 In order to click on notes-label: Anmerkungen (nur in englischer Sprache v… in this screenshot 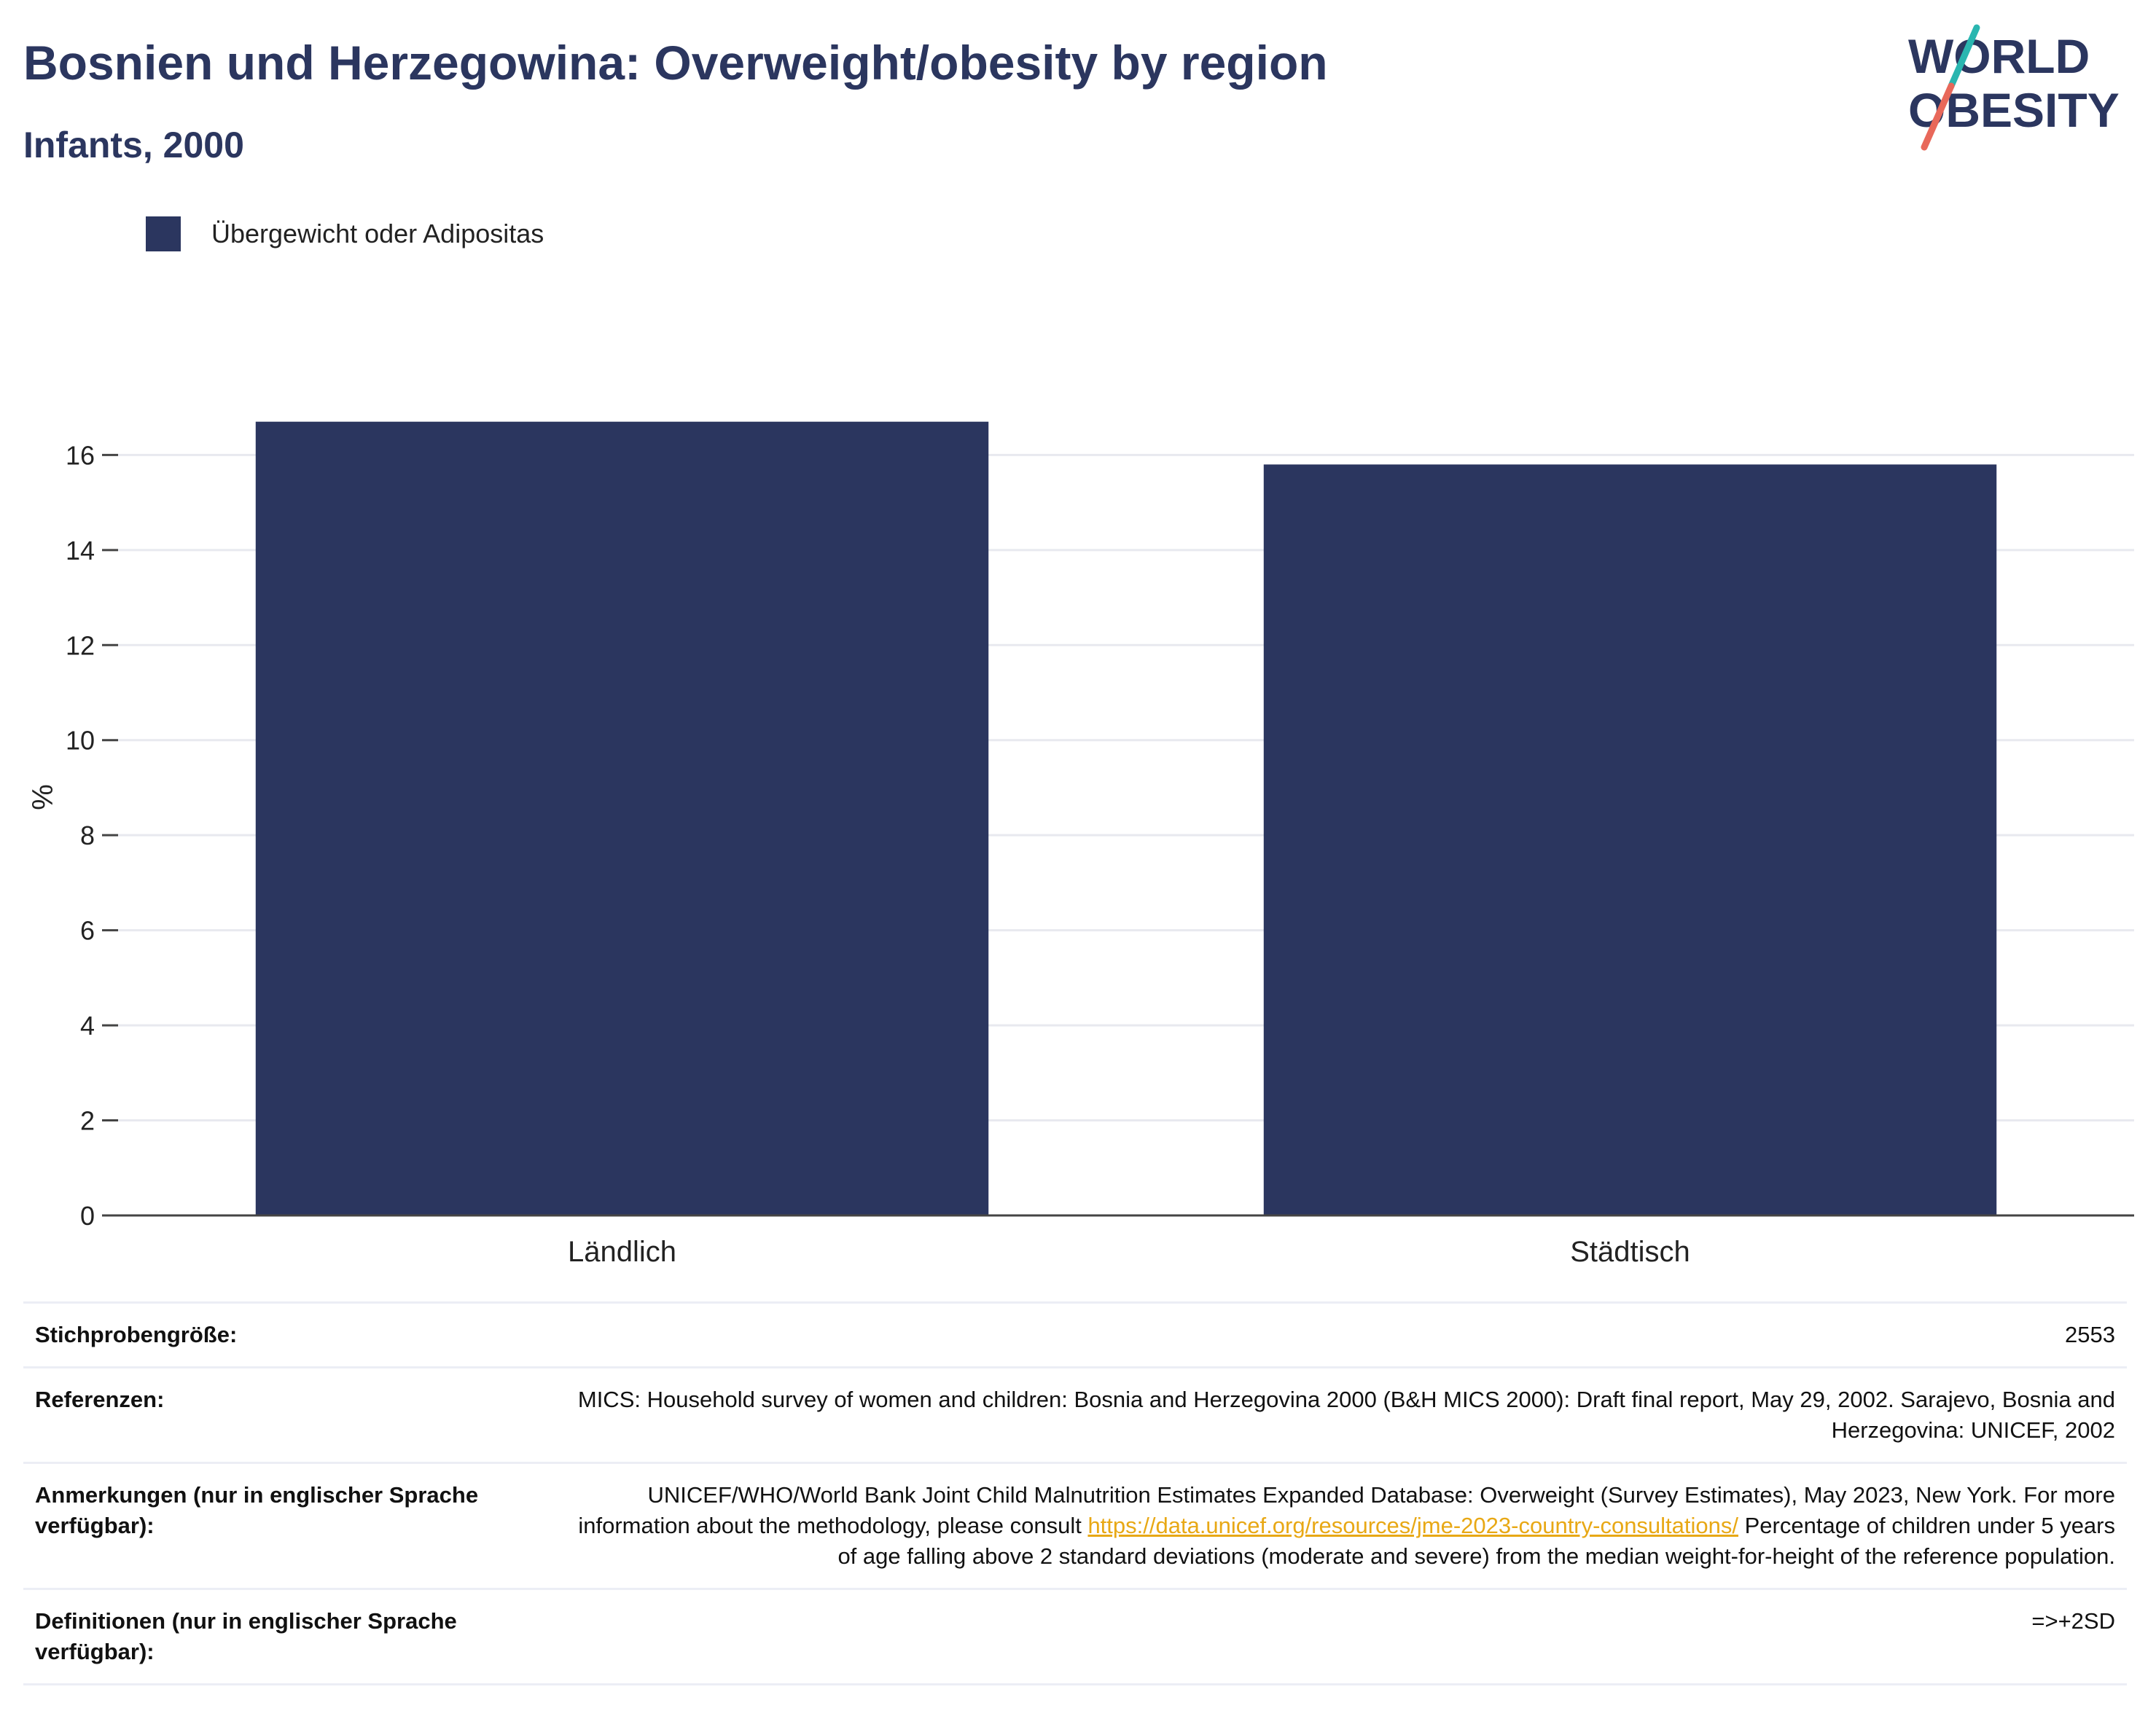, I will do `click(257, 1510)`.